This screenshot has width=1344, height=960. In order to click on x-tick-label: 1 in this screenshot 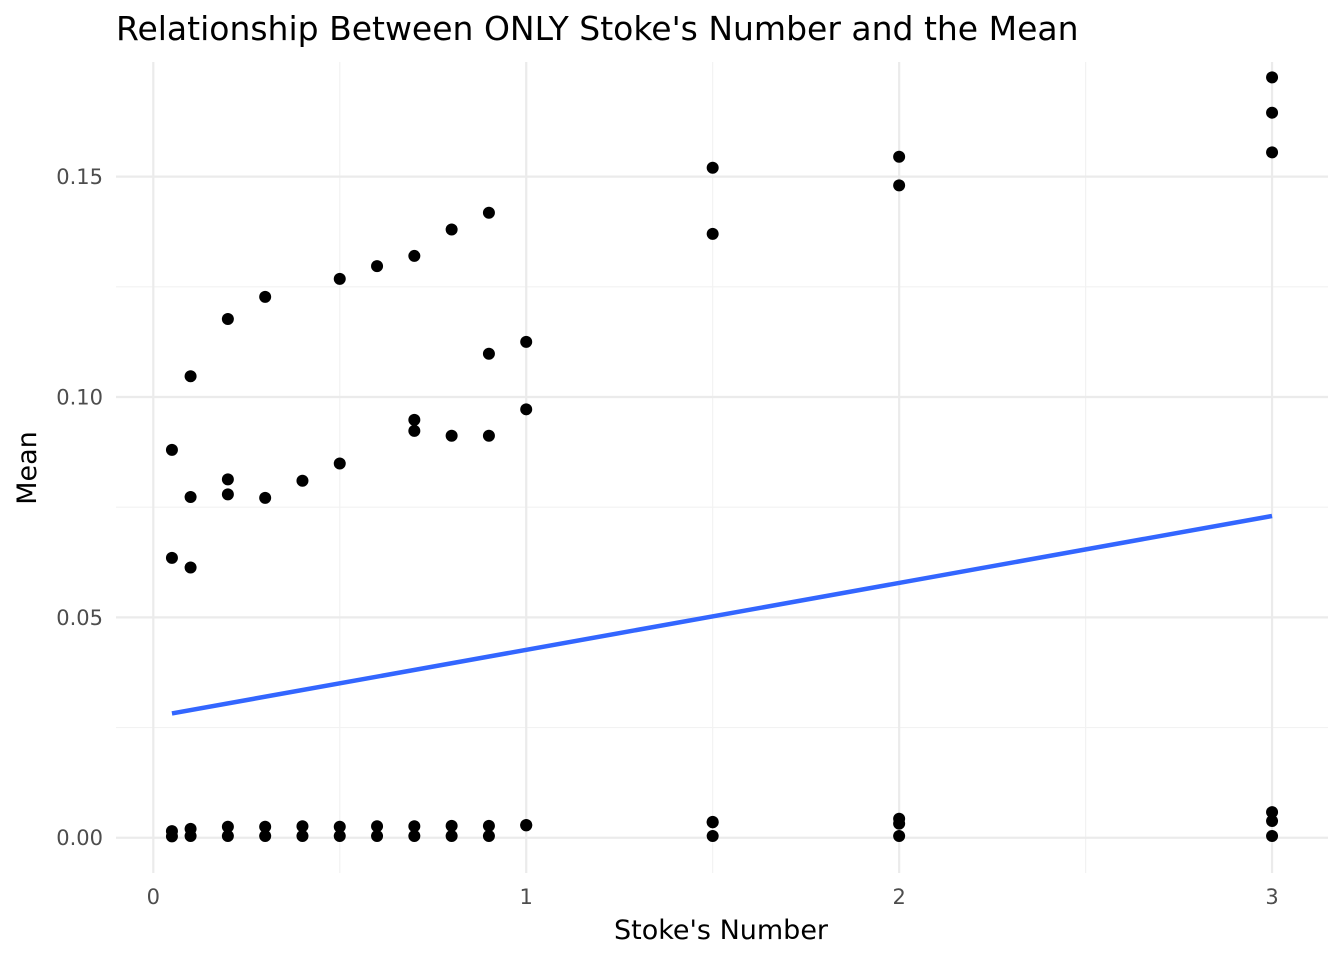, I will do `click(526, 897)`.